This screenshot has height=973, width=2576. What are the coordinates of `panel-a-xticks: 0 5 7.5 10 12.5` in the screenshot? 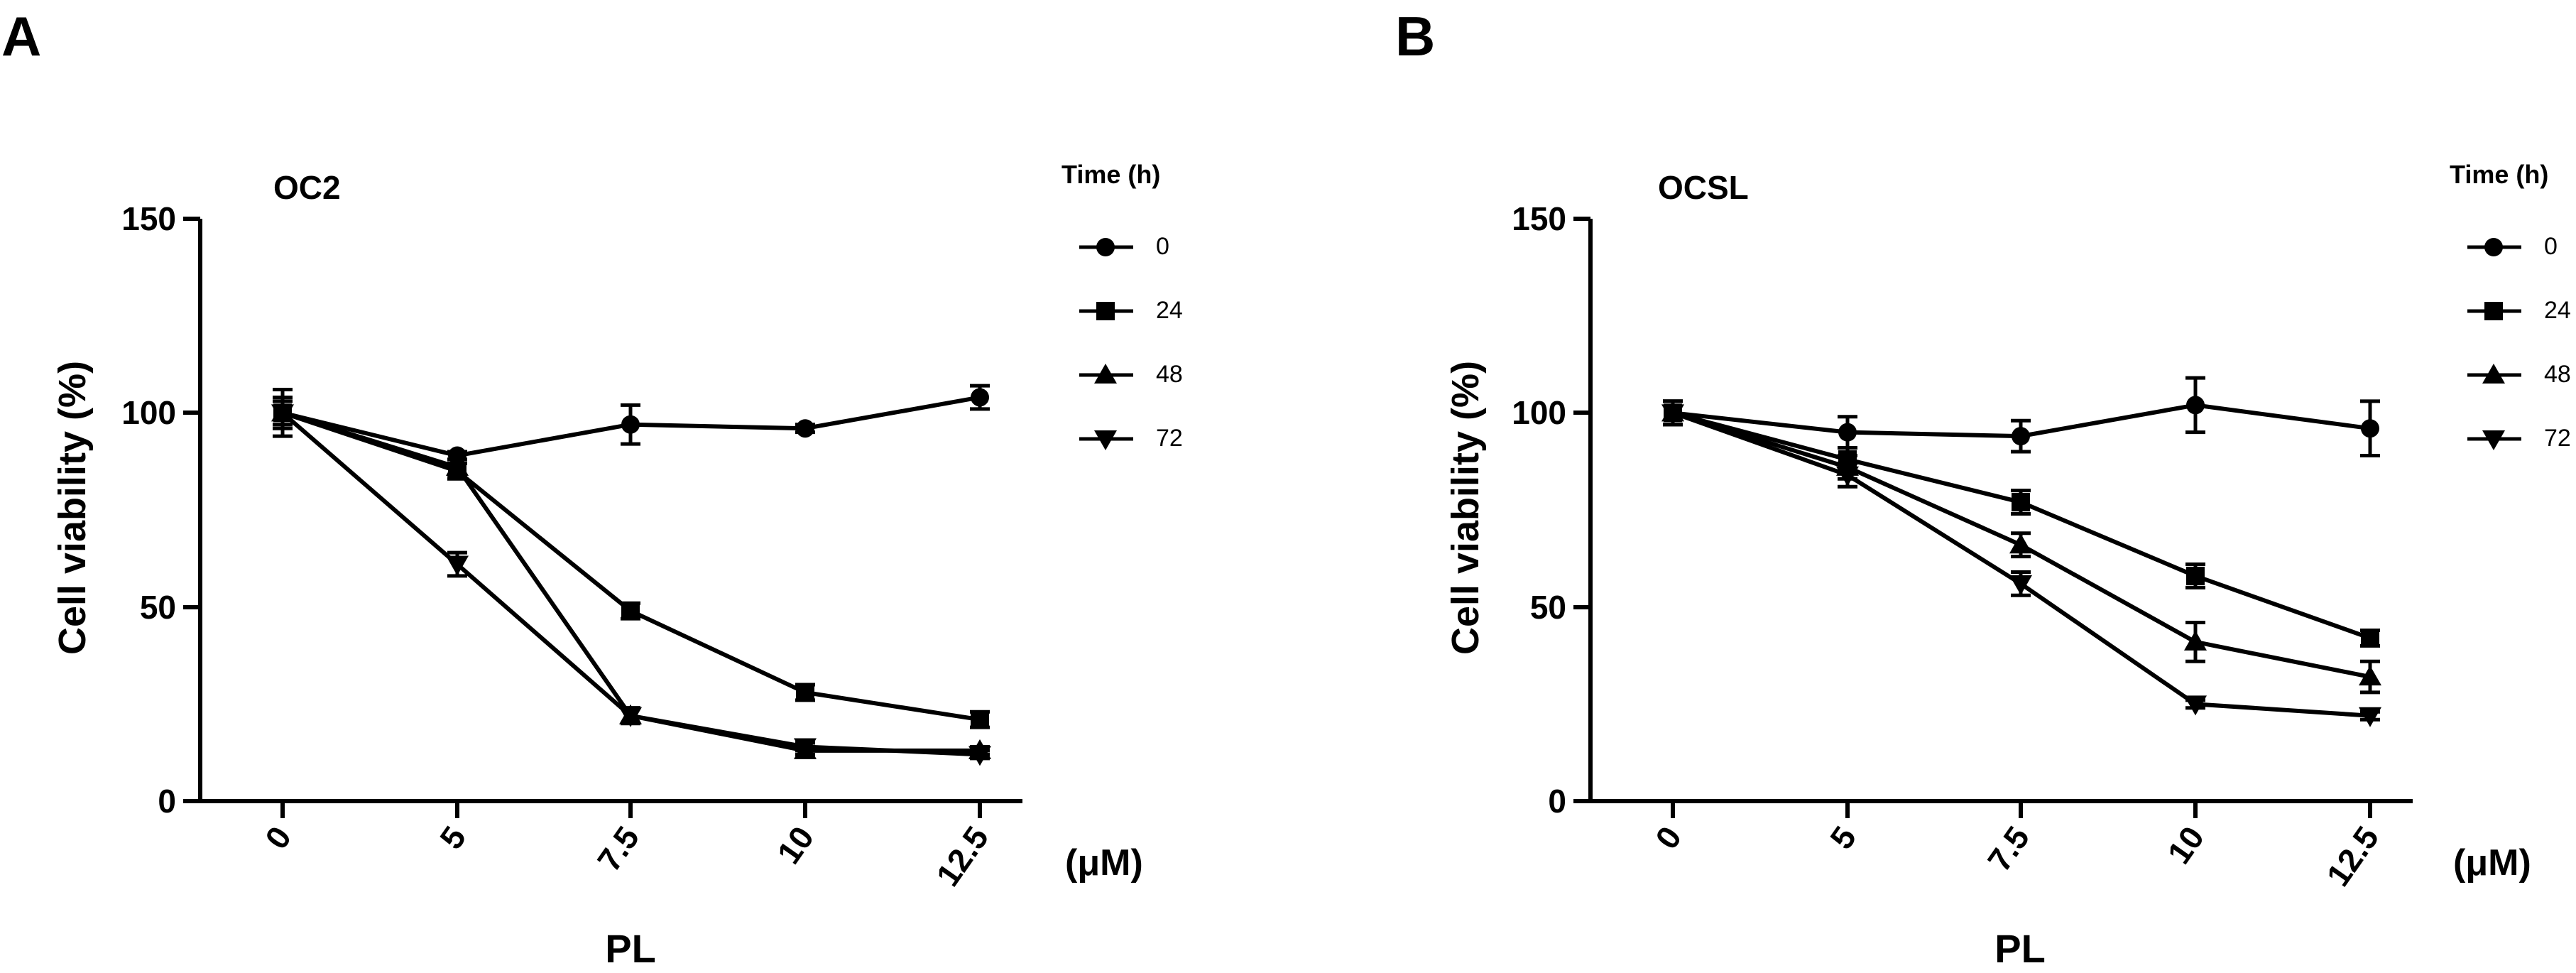 It's located at (626, 847).